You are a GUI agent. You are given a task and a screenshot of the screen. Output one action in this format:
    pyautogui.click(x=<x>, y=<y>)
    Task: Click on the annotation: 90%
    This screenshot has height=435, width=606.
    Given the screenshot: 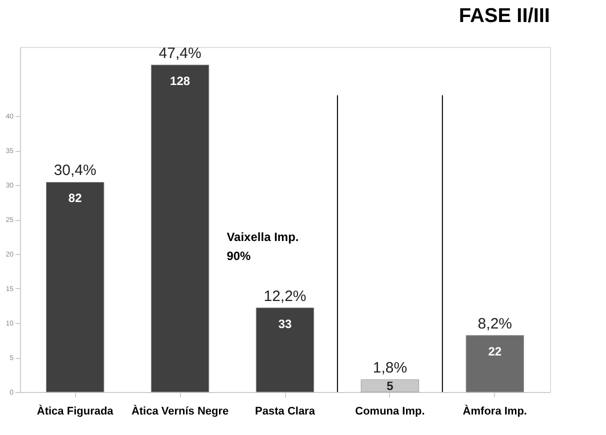 What is the action you would take?
    pyautogui.click(x=239, y=255)
    